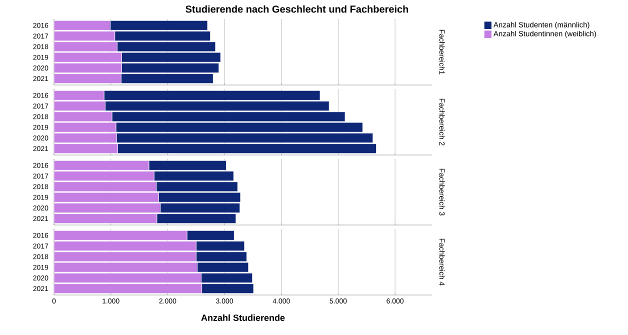  Describe the element at coordinates (243, 317) in the screenshot. I see `x-axis-title: Anzahl Studierende` at that location.